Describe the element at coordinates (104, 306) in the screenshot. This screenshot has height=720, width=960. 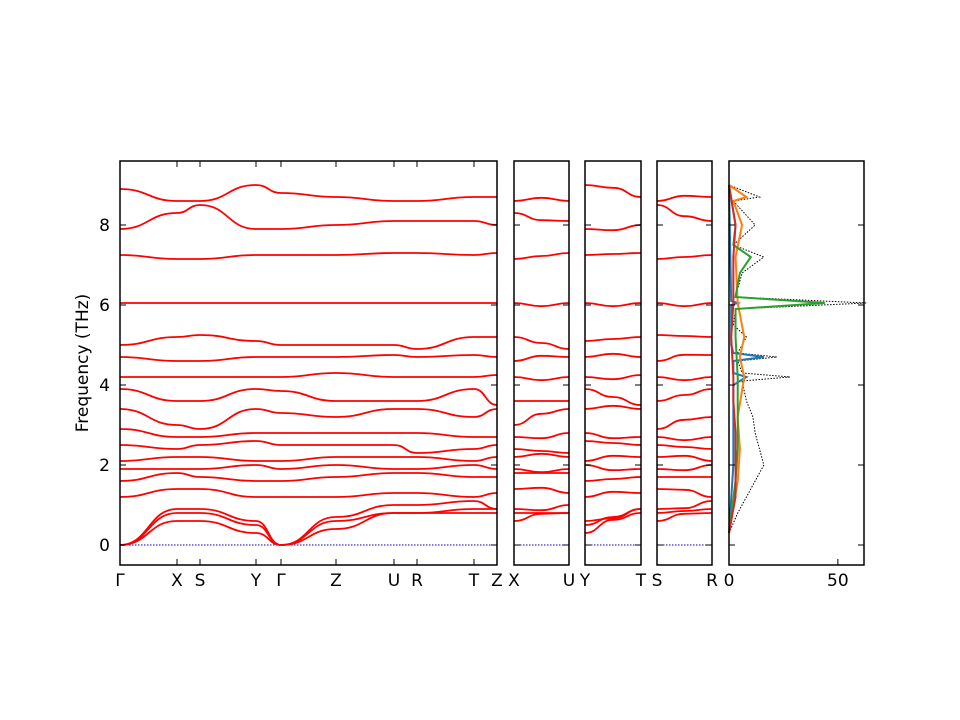
I see `y-tick-label: 6` at that location.